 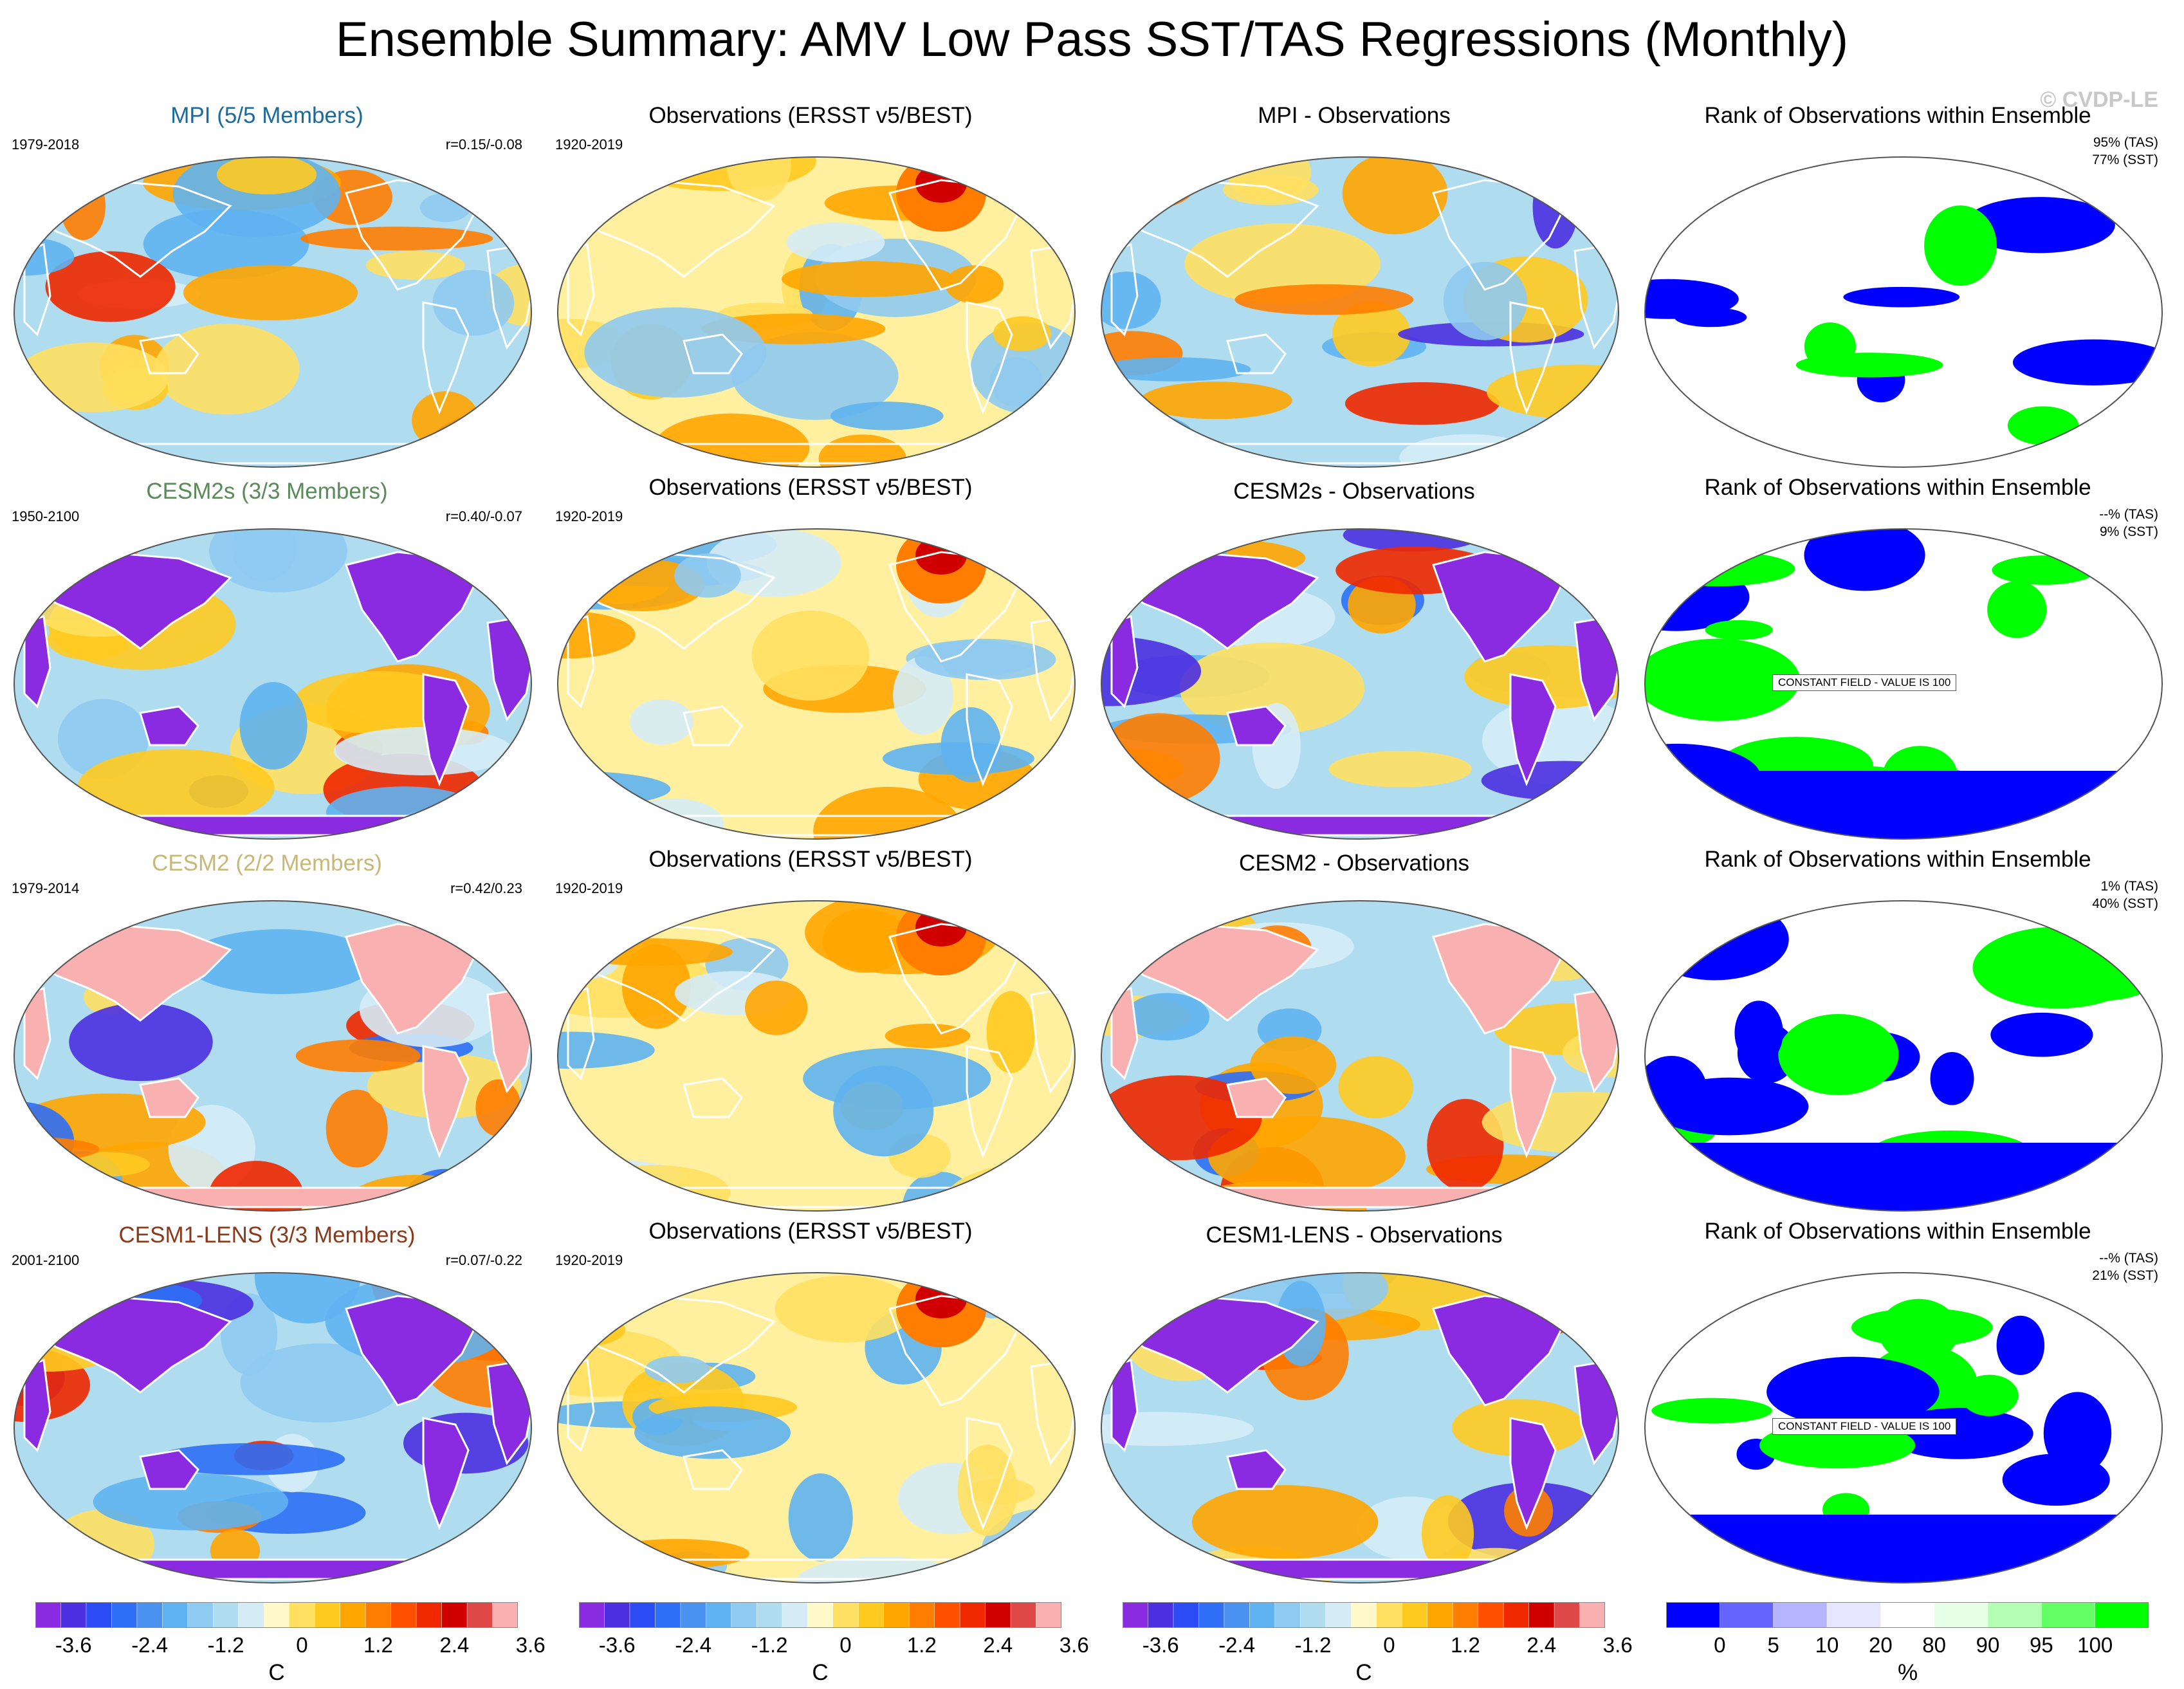 I want to click on colorbar-unit: %, so click(x=1908, y=1673).